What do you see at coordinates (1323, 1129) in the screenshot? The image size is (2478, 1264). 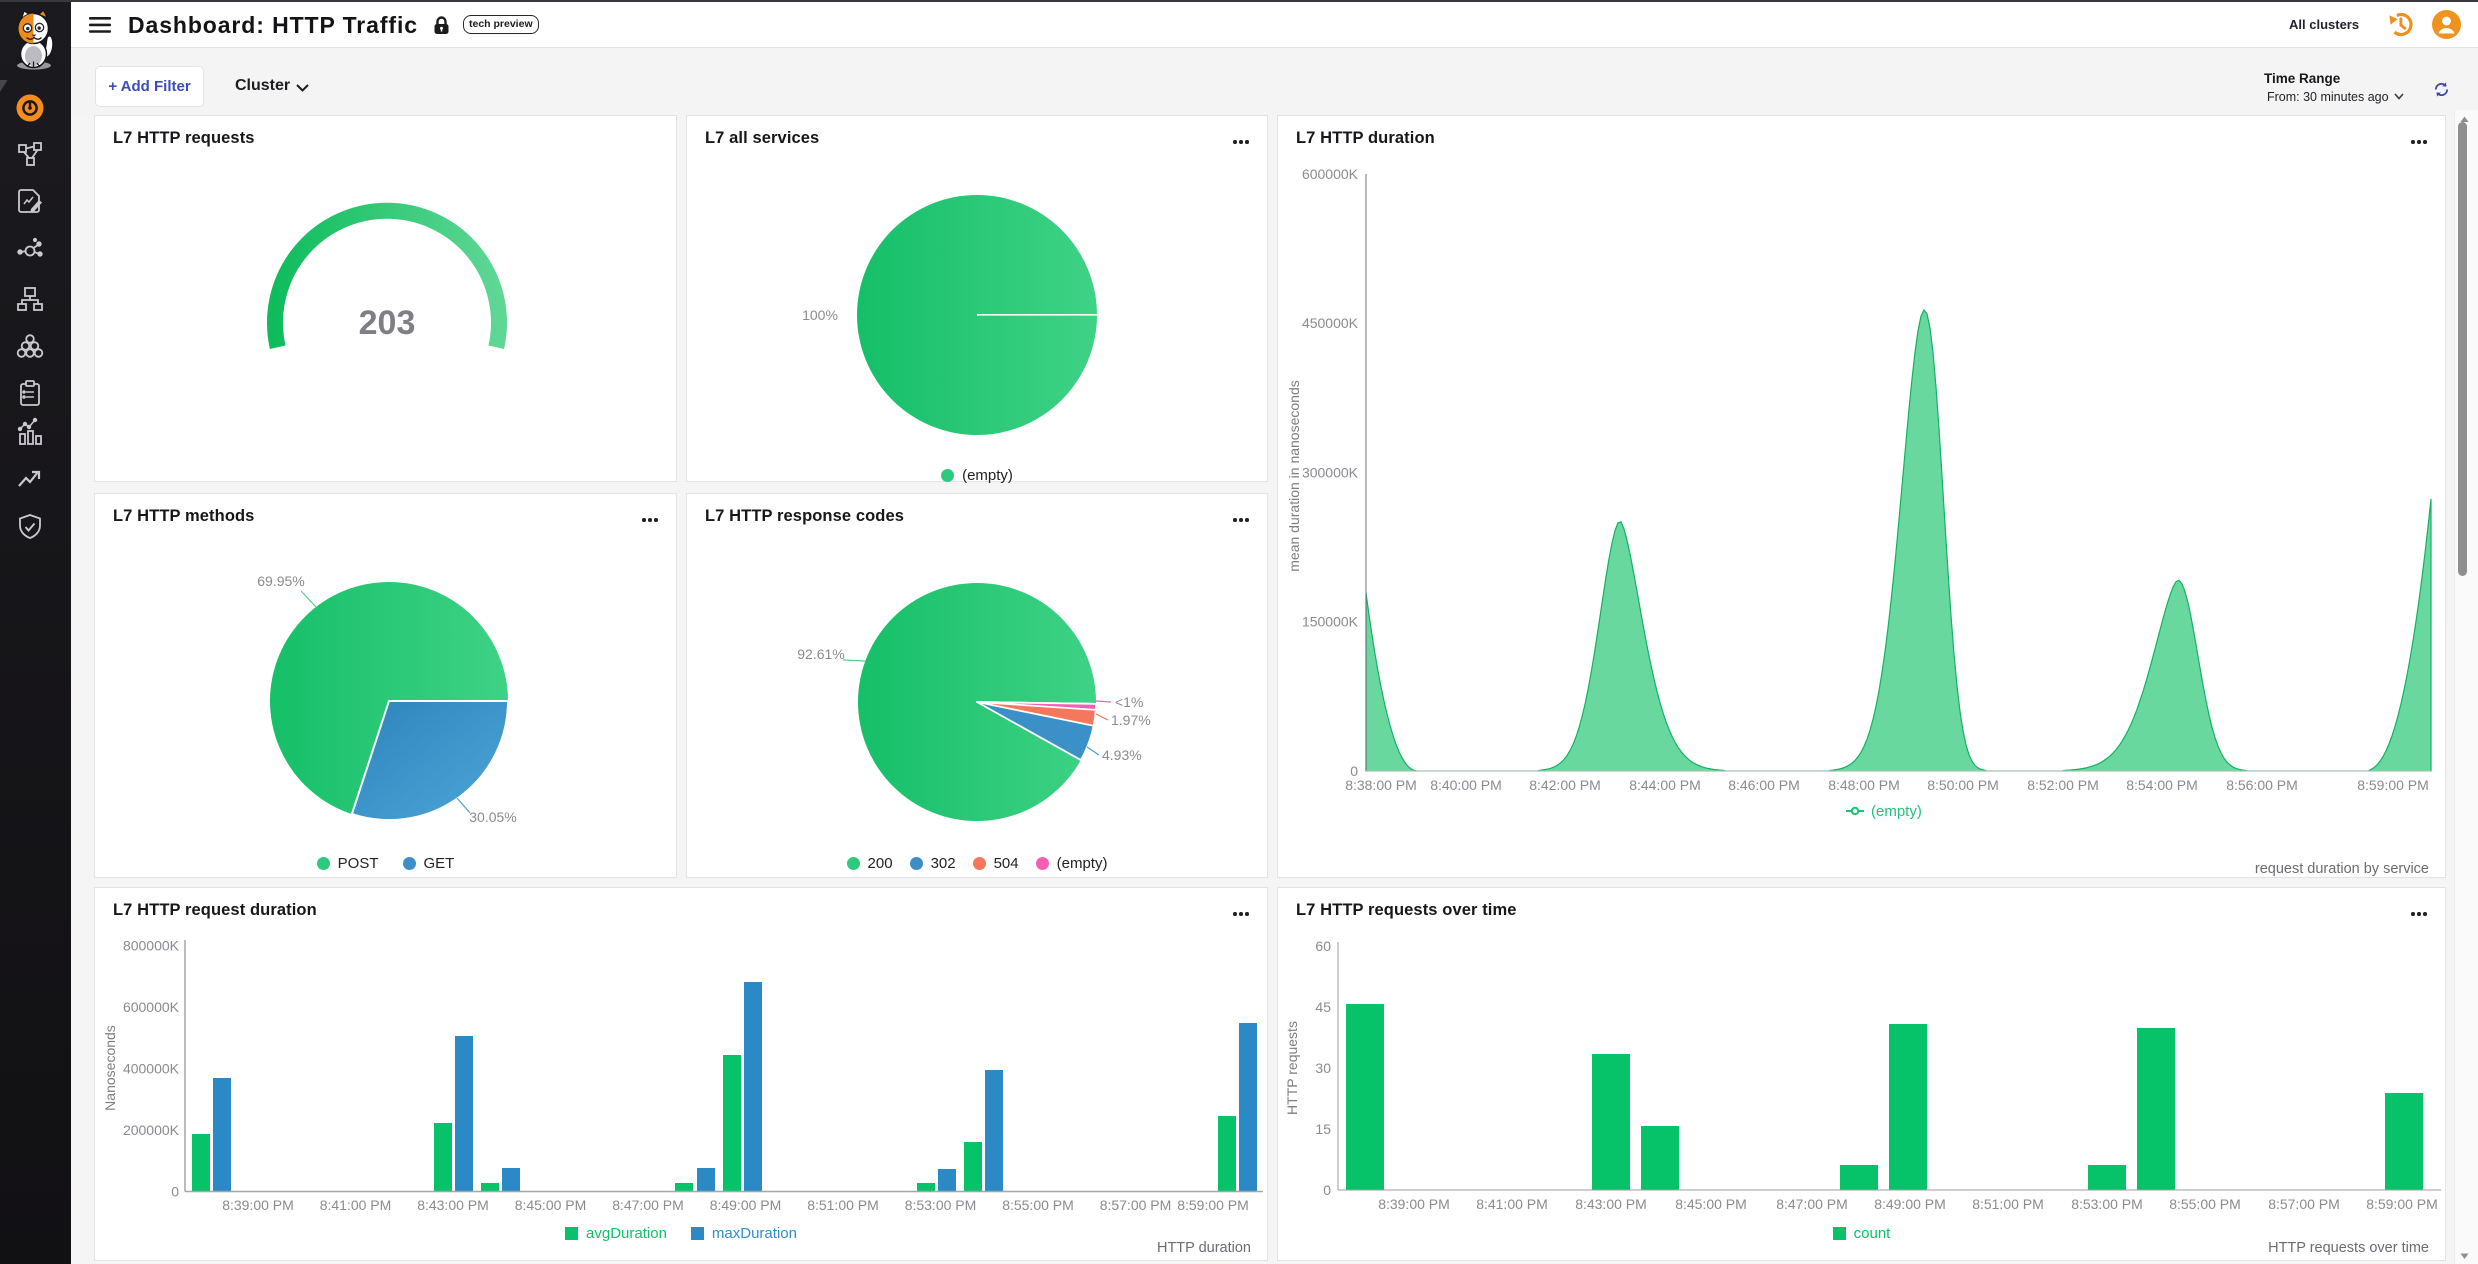 I see `svg-text: 15` at bounding box center [1323, 1129].